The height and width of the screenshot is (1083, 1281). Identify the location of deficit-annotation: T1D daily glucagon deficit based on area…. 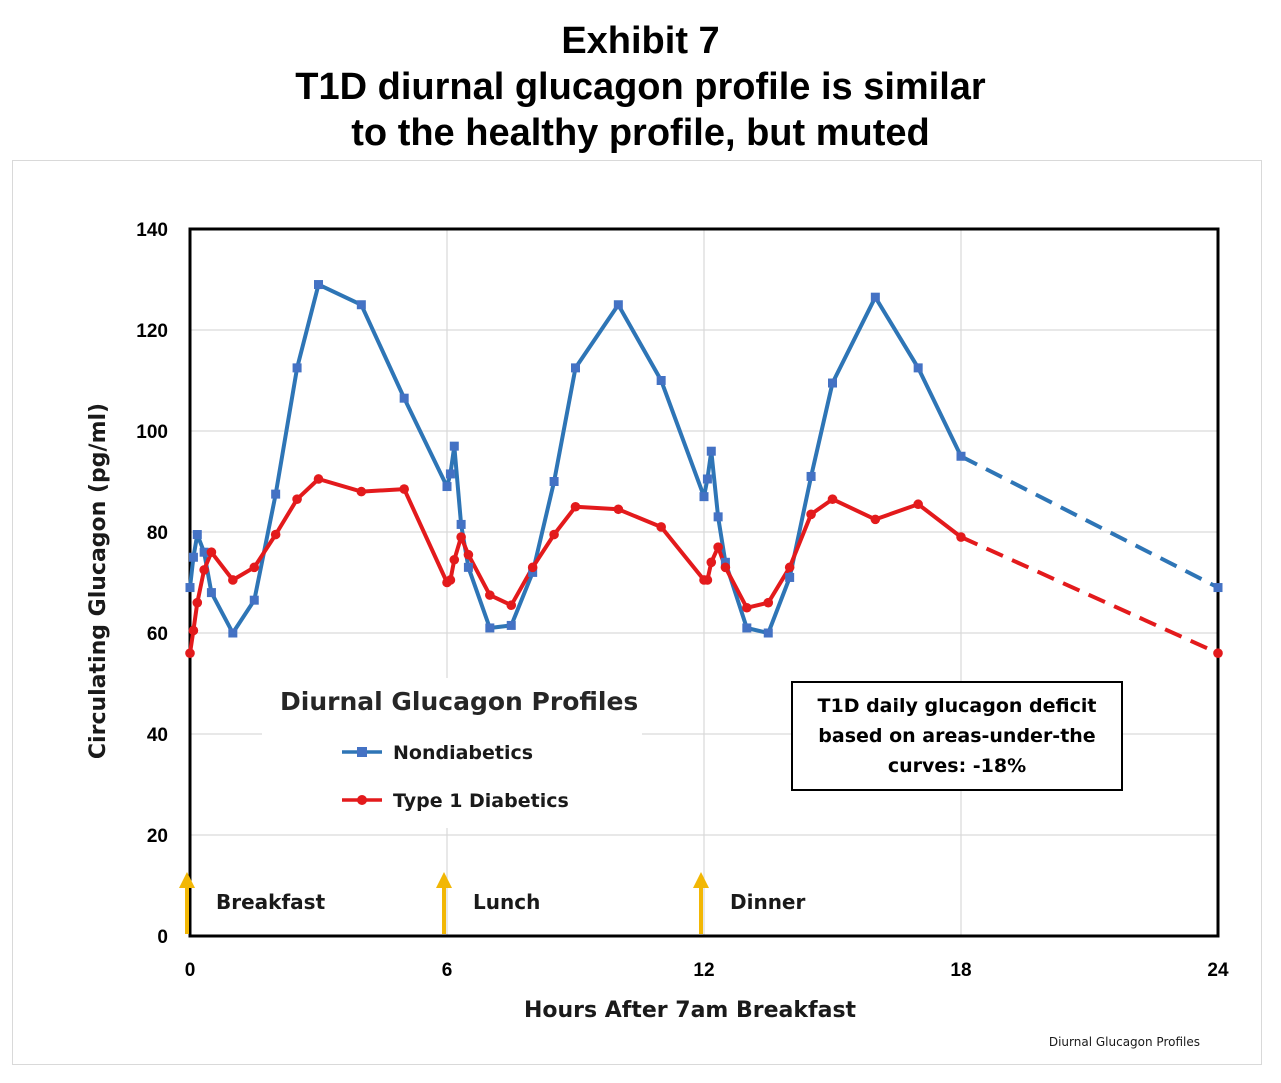
(957, 736).